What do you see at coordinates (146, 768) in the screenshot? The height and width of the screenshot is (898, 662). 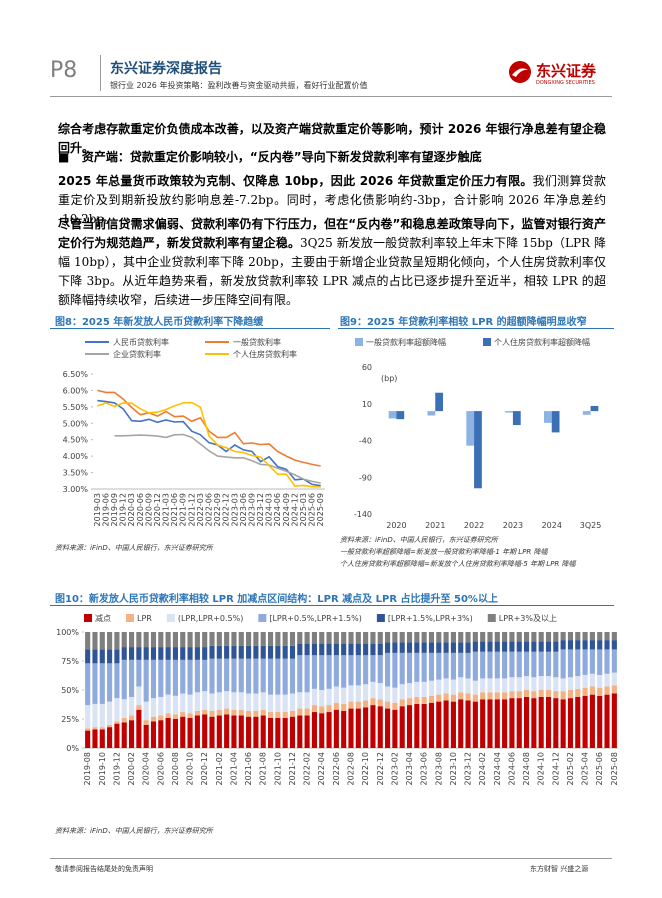 I see `x-tick-label: 2020-04` at bounding box center [146, 768].